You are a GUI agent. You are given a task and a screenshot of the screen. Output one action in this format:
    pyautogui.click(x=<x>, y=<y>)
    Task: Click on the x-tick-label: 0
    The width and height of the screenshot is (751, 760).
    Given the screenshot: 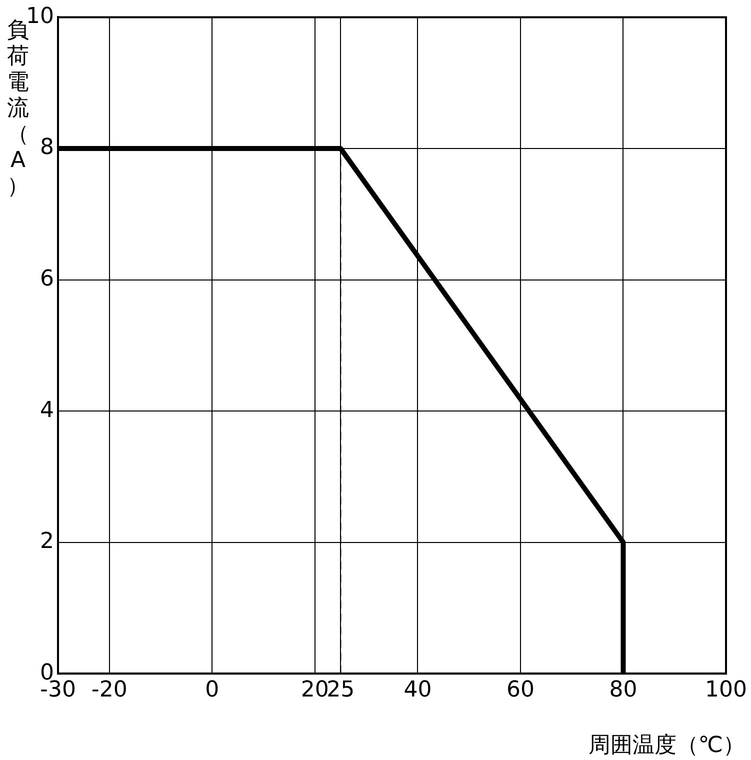 What is the action you would take?
    pyautogui.click(x=212, y=690)
    